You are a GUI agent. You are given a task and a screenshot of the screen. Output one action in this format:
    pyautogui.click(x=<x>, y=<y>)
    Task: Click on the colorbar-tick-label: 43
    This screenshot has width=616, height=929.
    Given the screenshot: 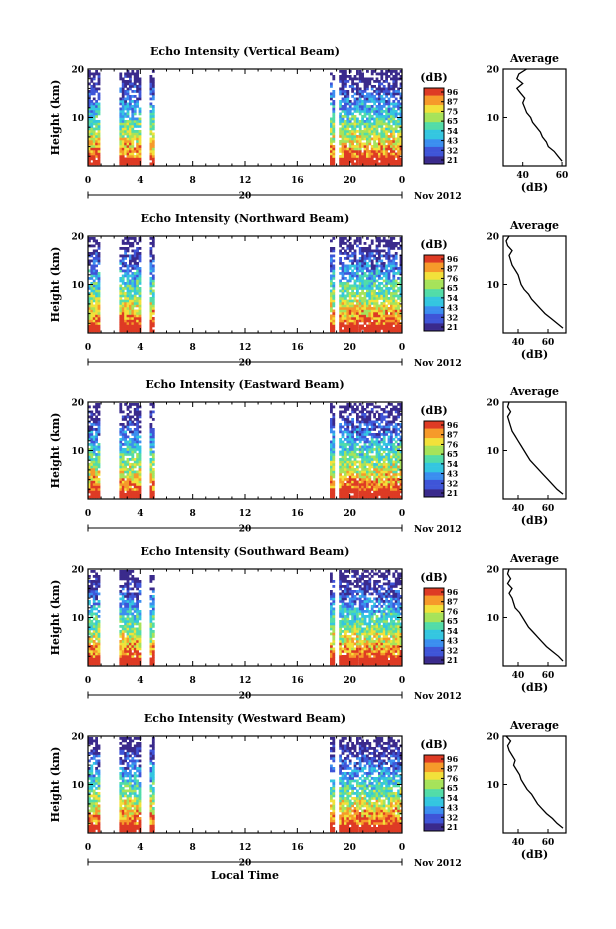 What is the action you would take?
    pyautogui.click(x=453, y=141)
    